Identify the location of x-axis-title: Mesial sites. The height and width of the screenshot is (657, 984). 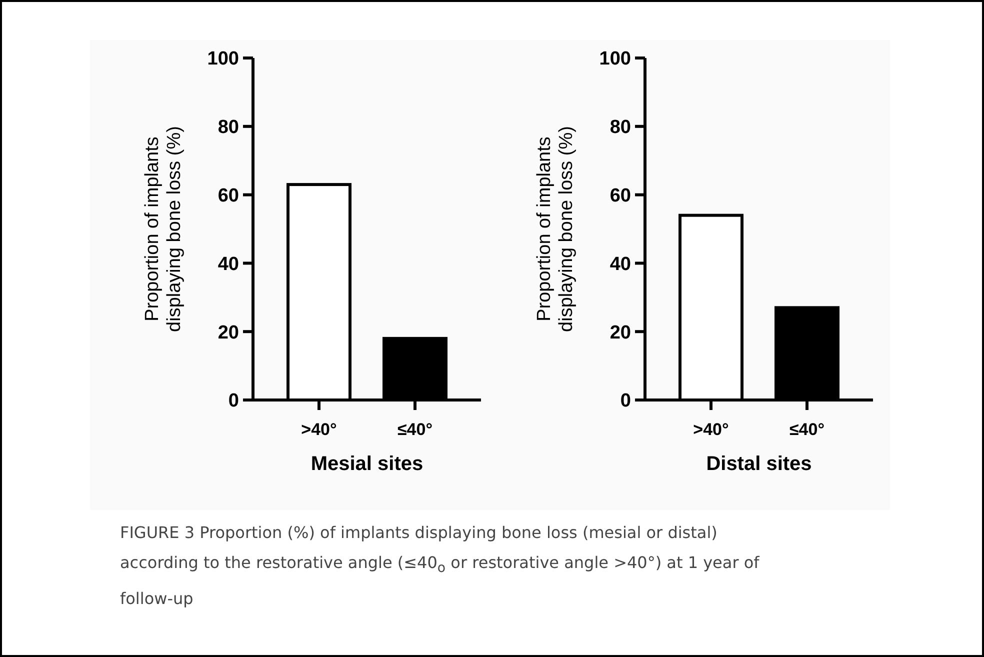
(367, 464).